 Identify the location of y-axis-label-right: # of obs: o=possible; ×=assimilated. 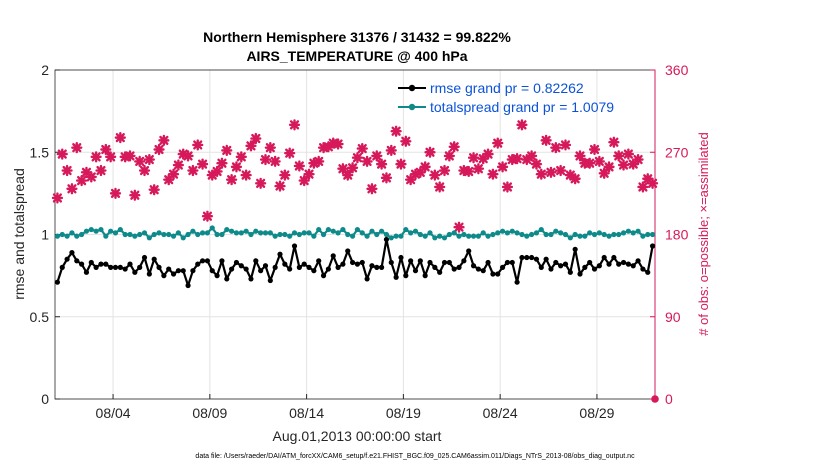
(703, 233).